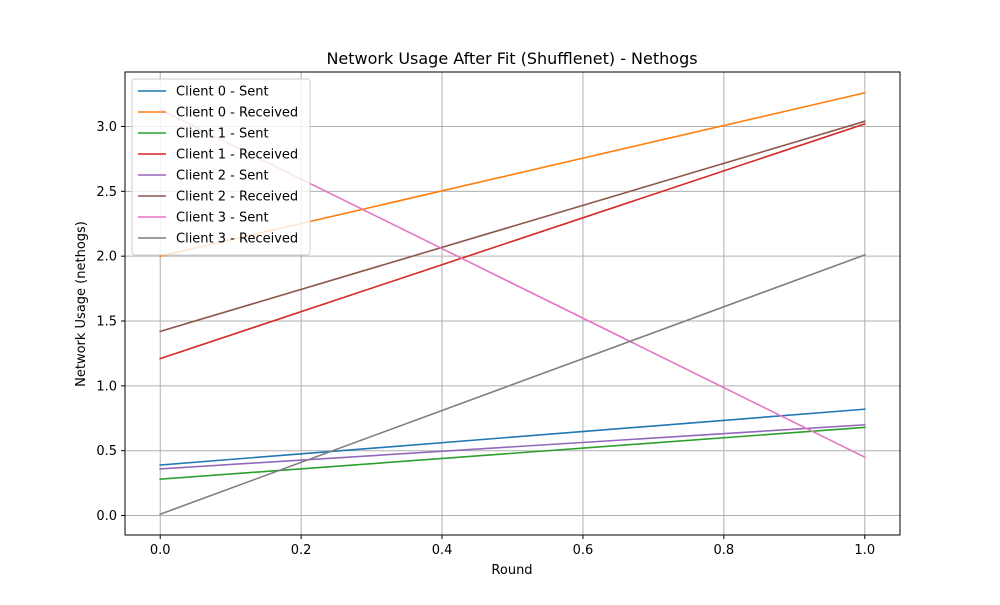  I want to click on legend-label: Client 2 - Received, so click(237, 197).